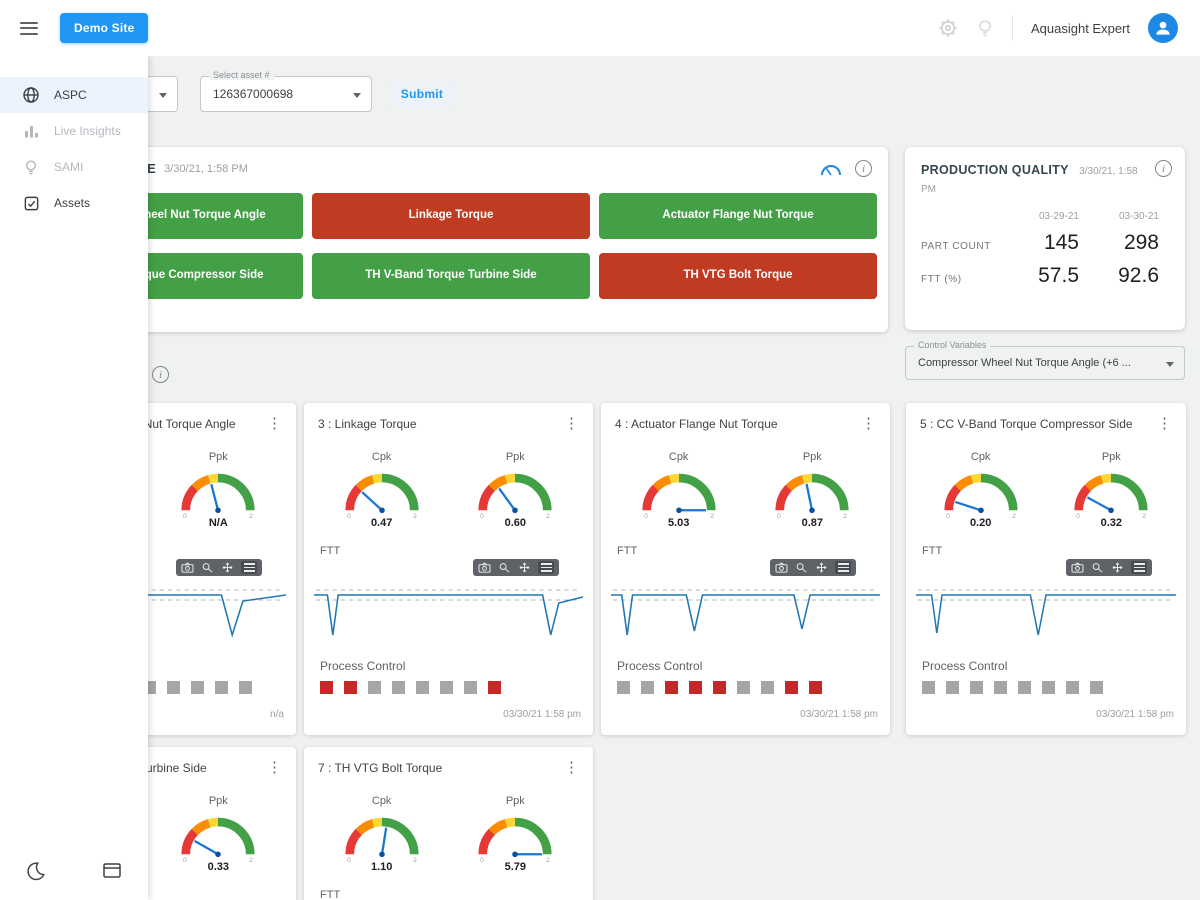 This screenshot has width=1200, height=900. I want to click on ppk-gauge: Ppk 0 2 0.60, so click(515, 490).